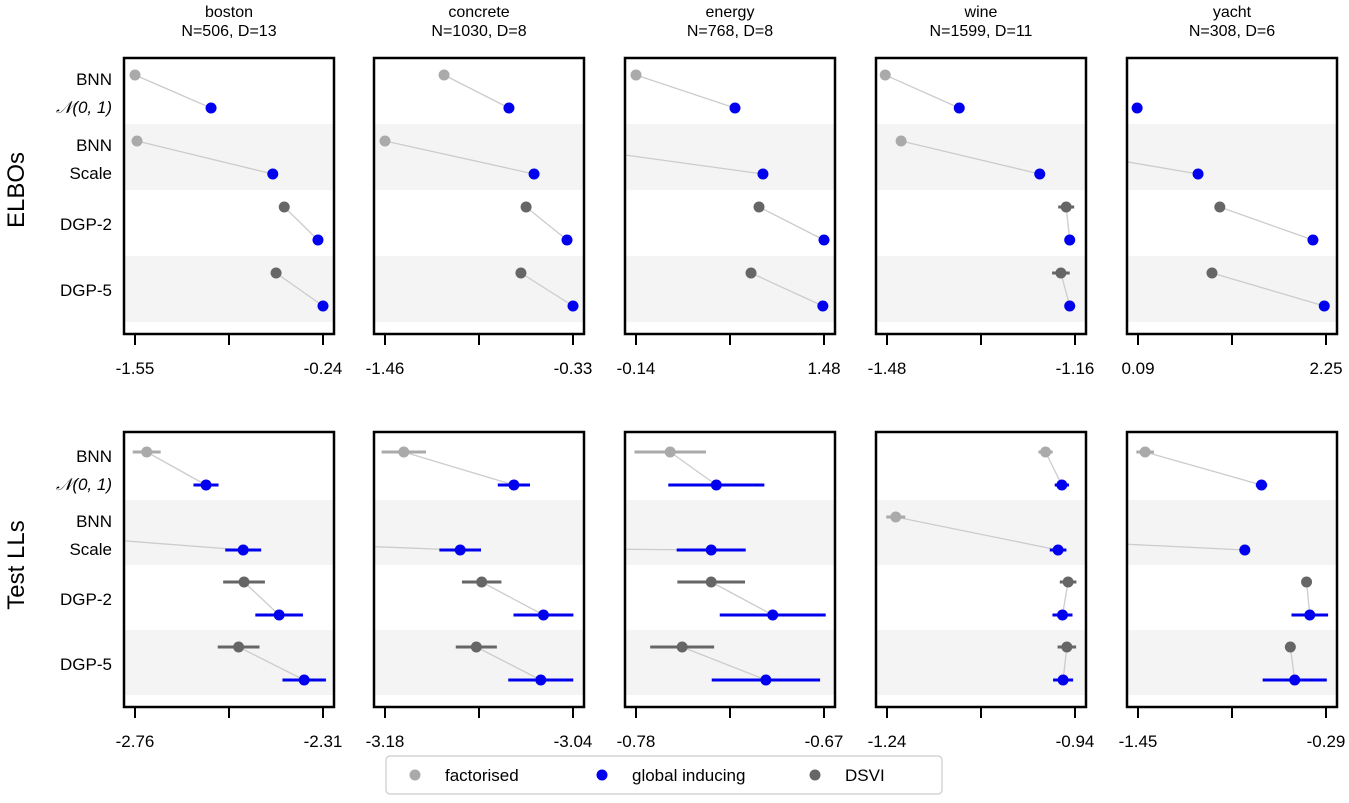 The height and width of the screenshot is (803, 1349). Describe the element at coordinates (664, 775) in the screenshot. I see `legend-box` at that location.